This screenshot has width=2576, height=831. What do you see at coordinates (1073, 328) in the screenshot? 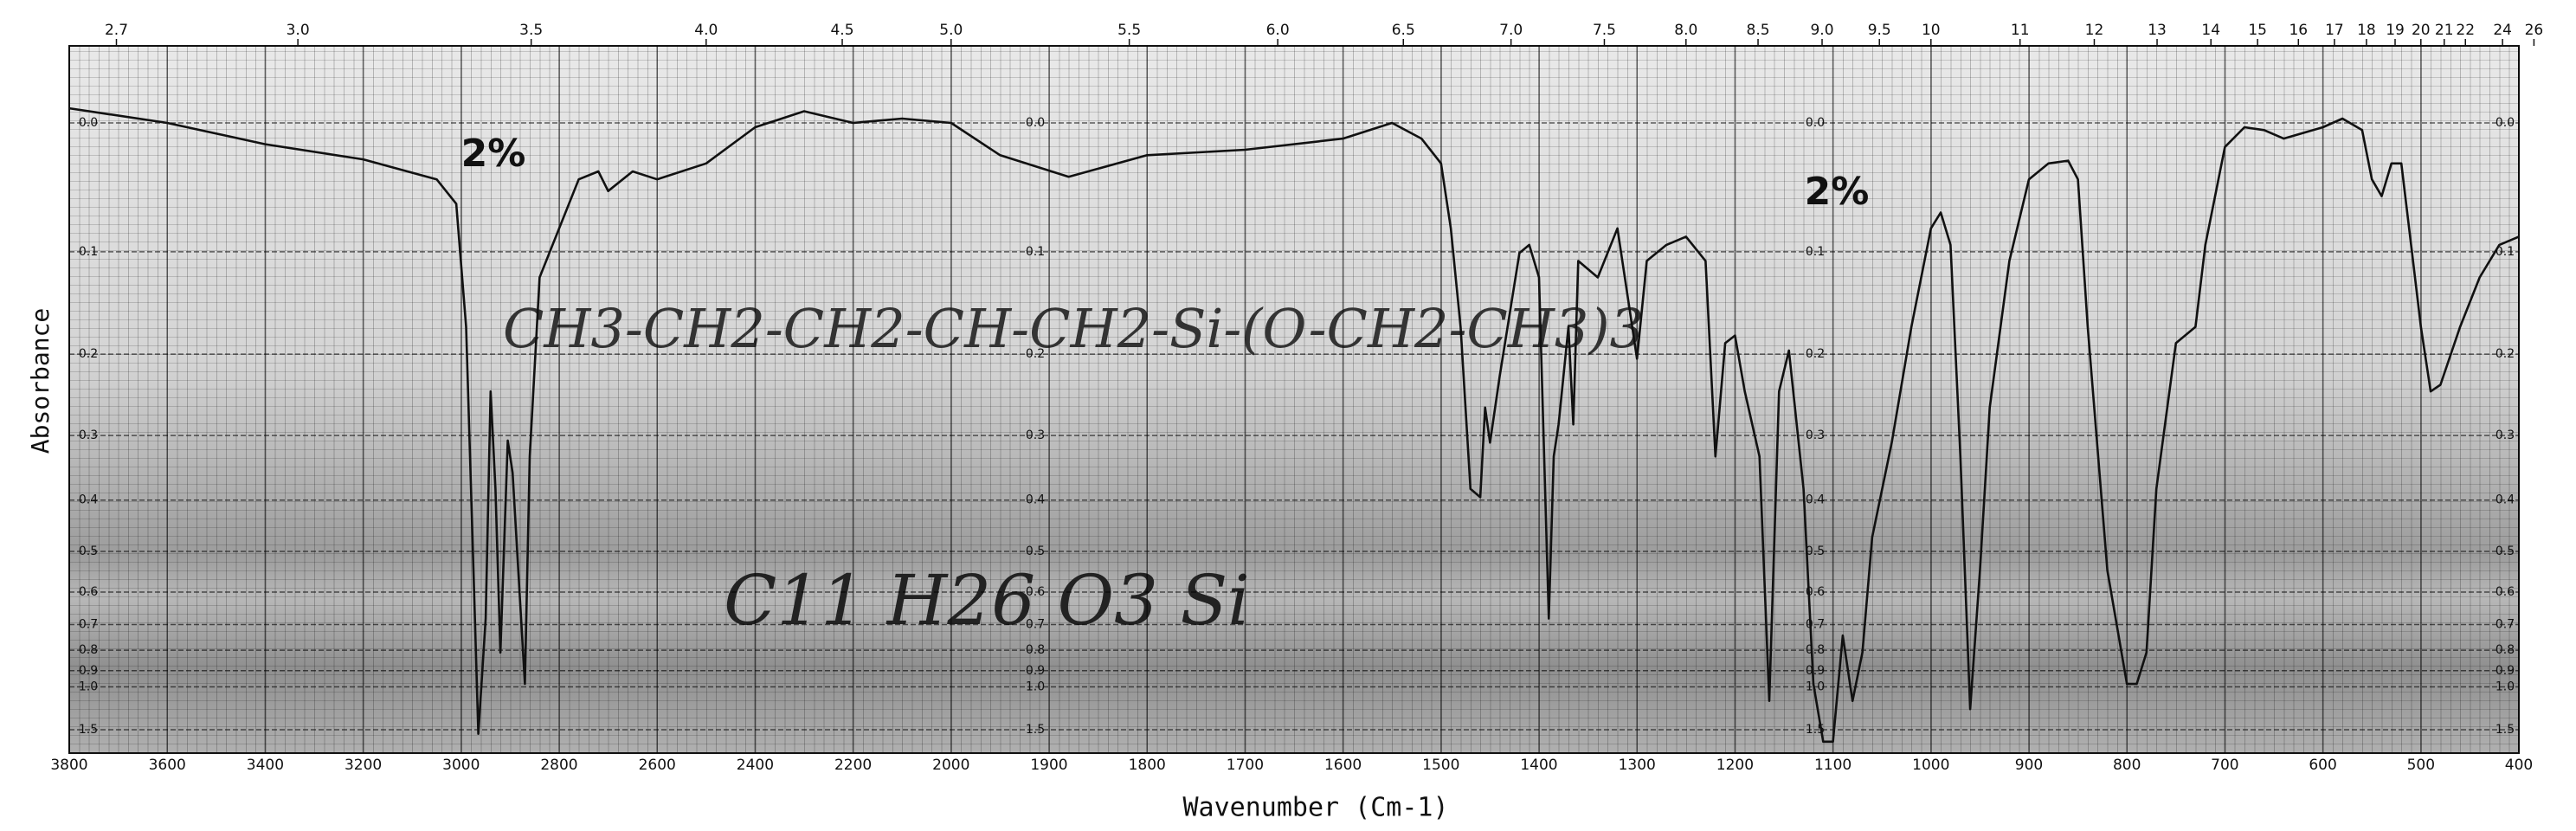
I see `structure-formula: CH3-CH2-CH2-CH-CH2-Si-(O-CH2-CH3)3` at bounding box center [1073, 328].